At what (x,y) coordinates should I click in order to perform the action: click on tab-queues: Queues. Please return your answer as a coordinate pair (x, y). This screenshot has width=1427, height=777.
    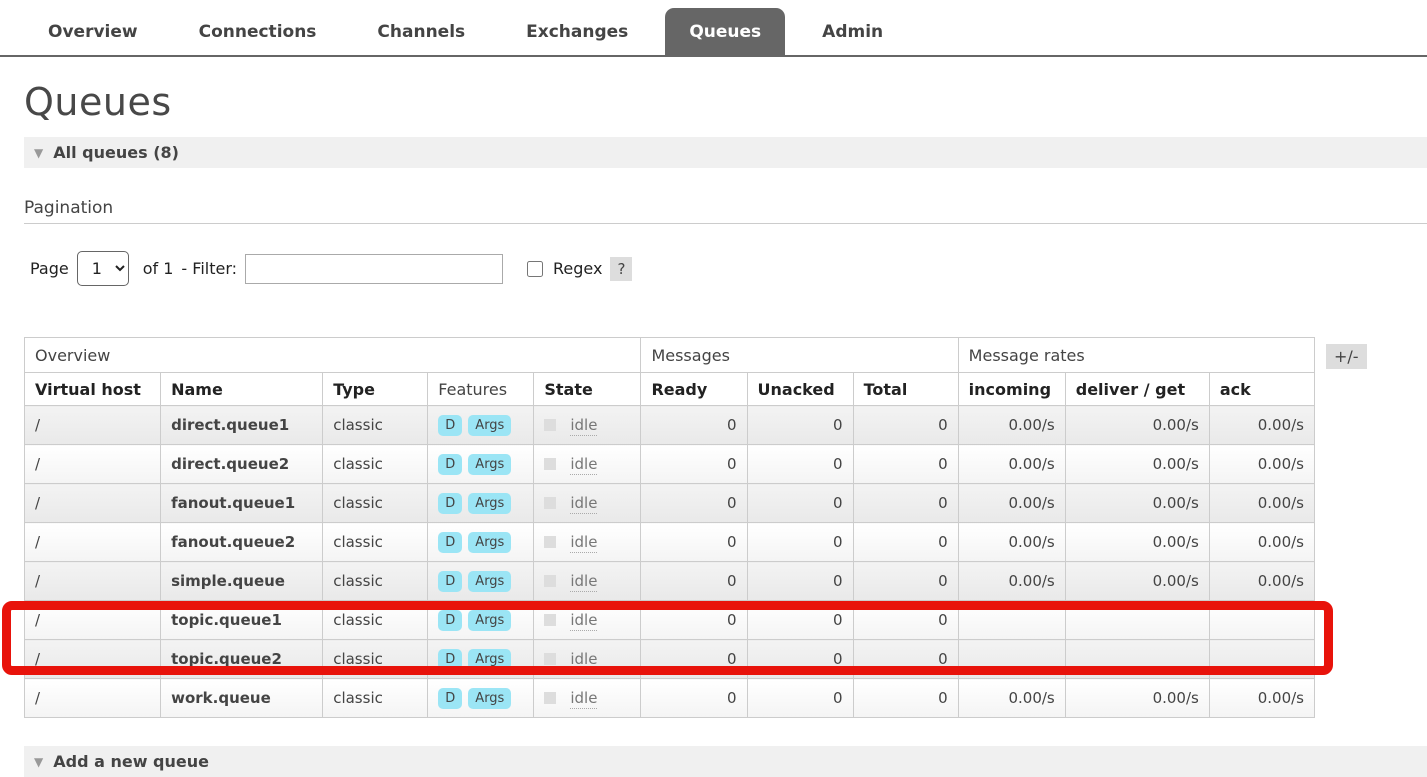
    Looking at the image, I should click on (725, 31).